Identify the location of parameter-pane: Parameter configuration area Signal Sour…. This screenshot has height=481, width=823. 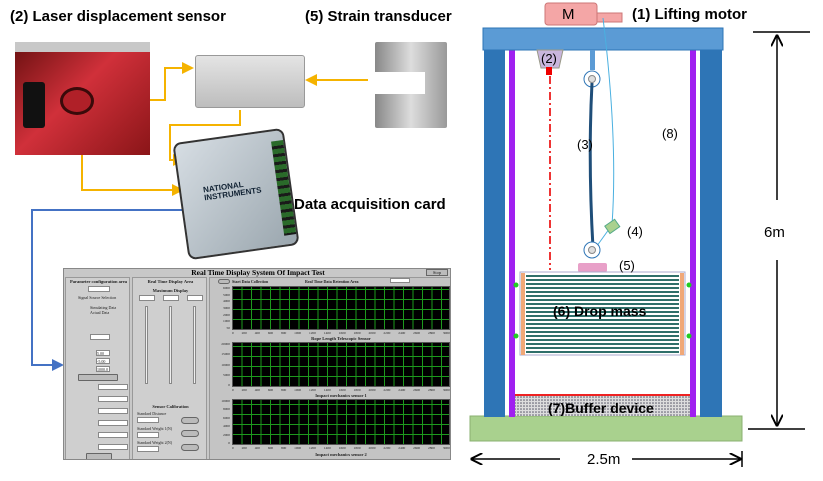
(97, 368).